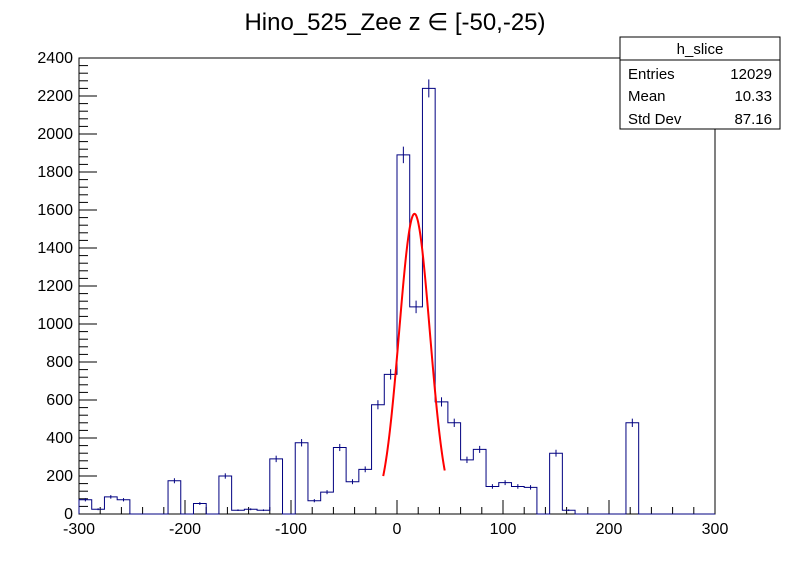 The width and height of the screenshot is (796, 572). What do you see at coordinates (700, 49) in the screenshot?
I see `stats-box-title: h_slice` at bounding box center [700, 49].